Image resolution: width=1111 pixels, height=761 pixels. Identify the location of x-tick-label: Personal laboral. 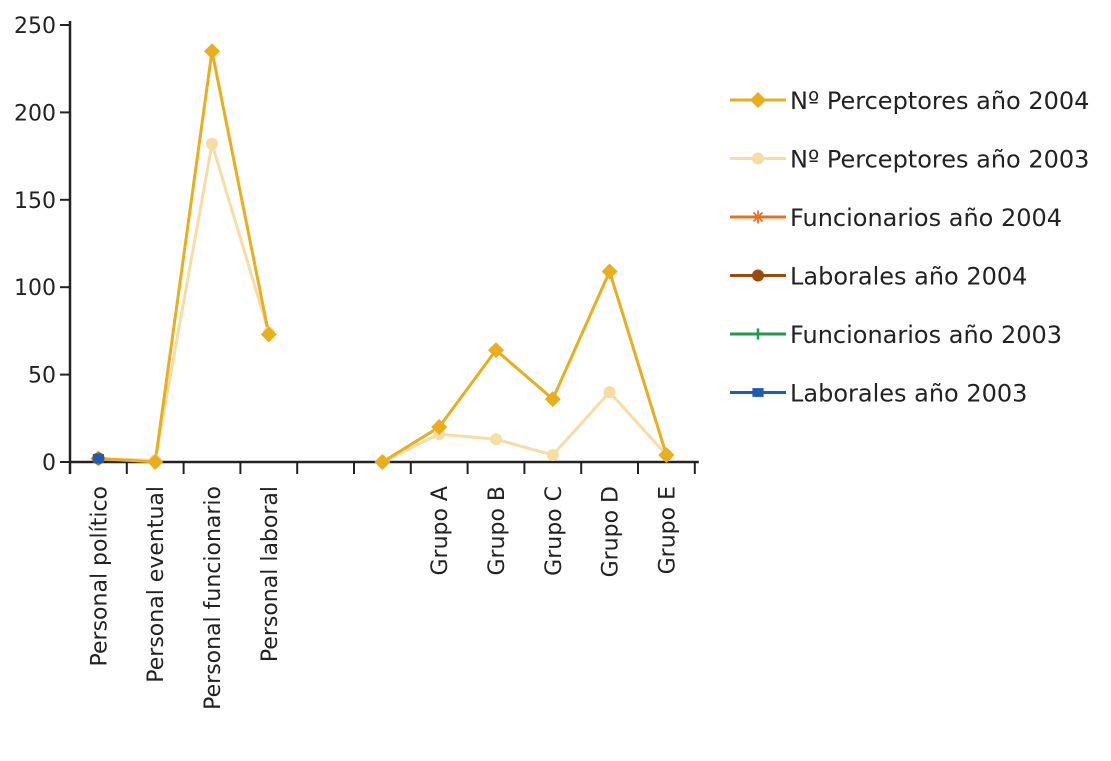
(270, 574).